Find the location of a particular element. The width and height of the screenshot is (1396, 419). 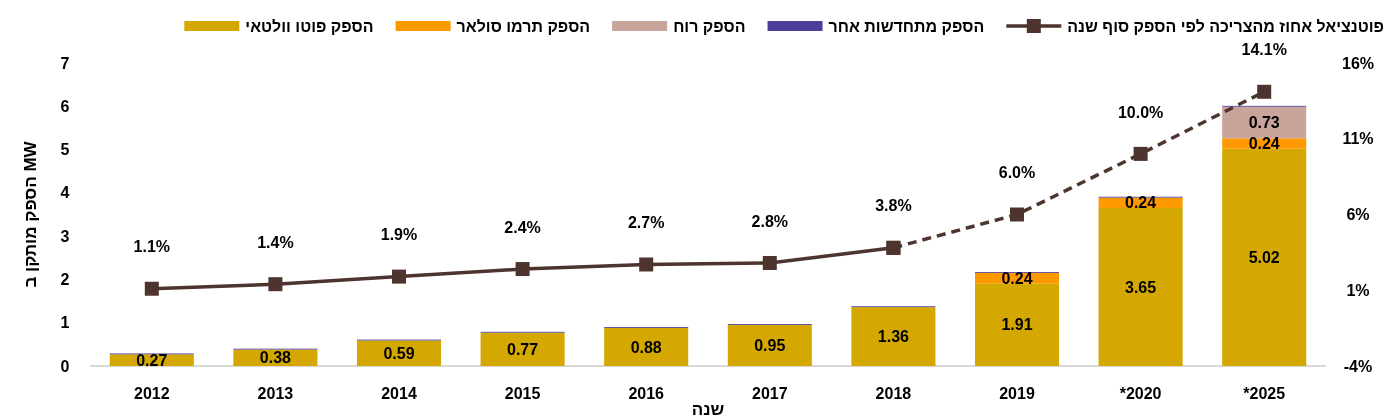

y-tick-label: 0 is located at coordinates (65, 366).